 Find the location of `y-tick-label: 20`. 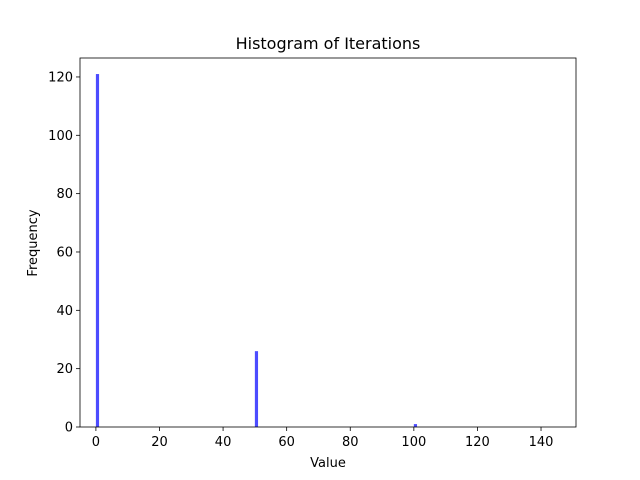

y-tick-label: 20 is located at coordinates (64, 369).